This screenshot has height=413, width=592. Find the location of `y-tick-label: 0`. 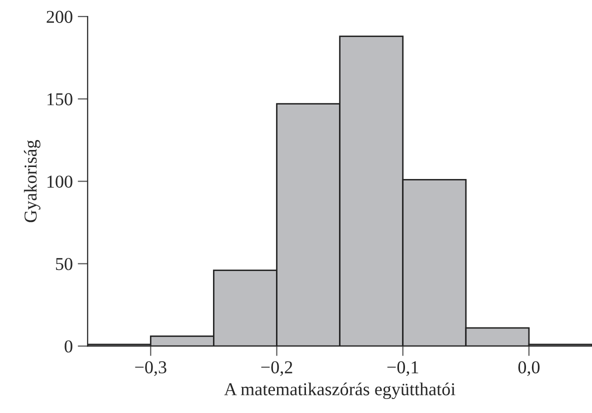

y-tick-label: 0 is located at coordinates (68, 346).